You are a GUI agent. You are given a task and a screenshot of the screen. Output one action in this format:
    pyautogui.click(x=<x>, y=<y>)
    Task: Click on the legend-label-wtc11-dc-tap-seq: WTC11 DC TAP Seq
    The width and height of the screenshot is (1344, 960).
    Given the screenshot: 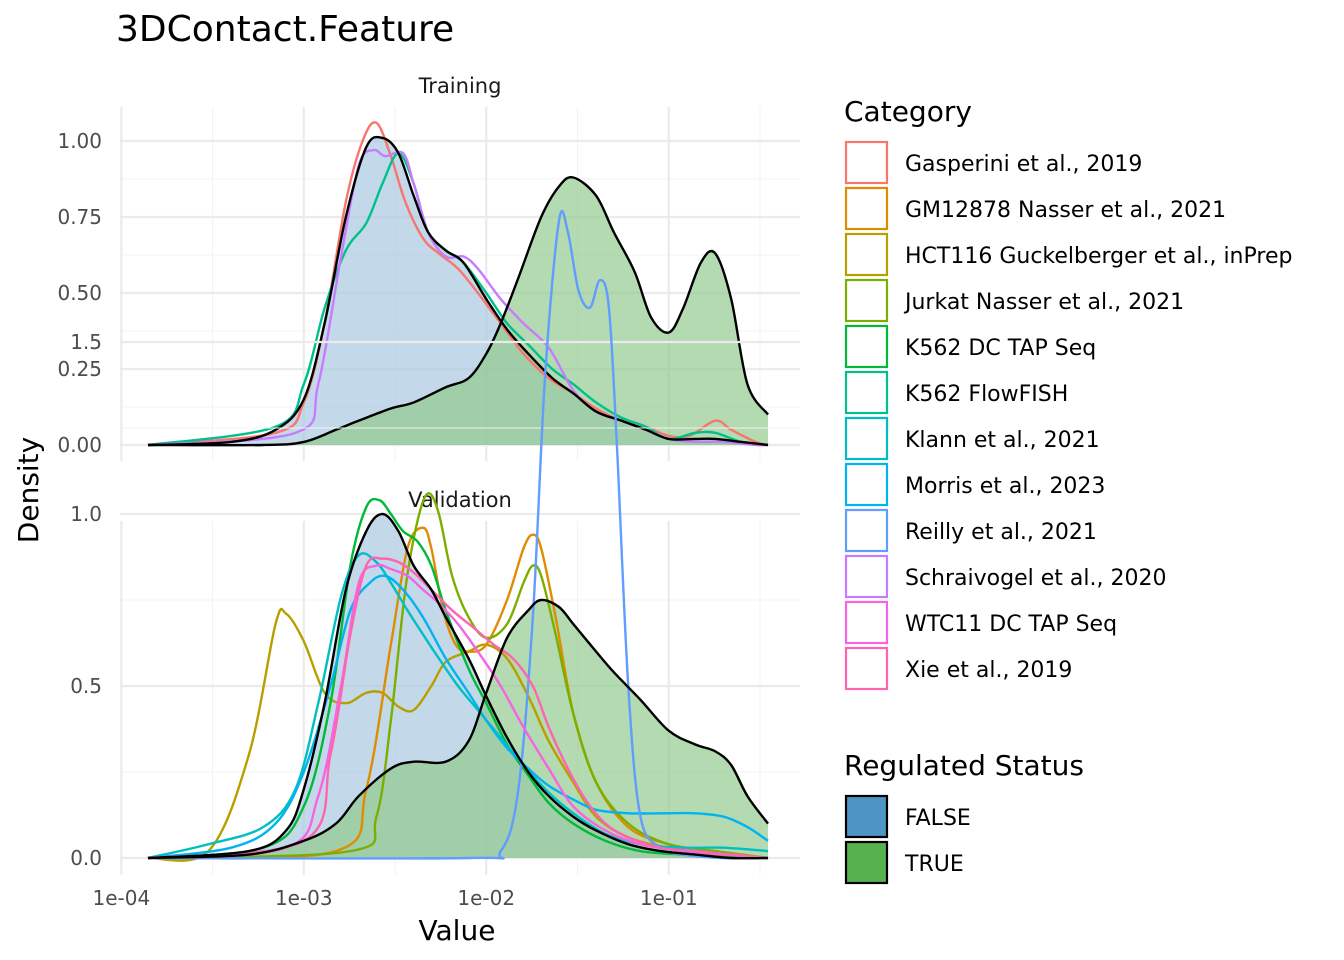 What is the action you would take?
    pyautogui.click(x=1011, y=624)
    